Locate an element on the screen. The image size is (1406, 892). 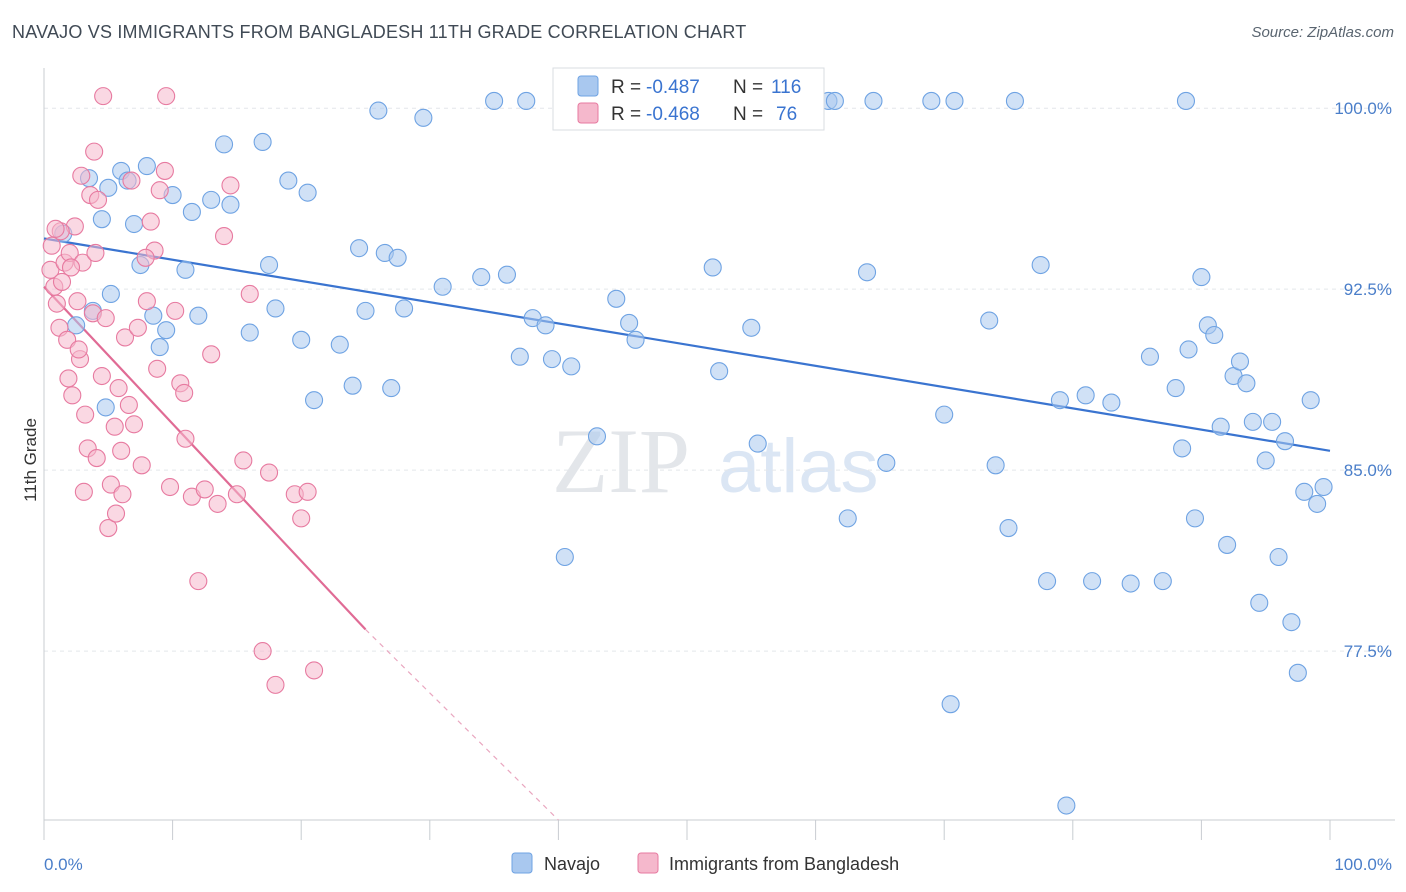
series-legend: Navajo Immigrants from Bangladesh is located at coordinates (705, 863).